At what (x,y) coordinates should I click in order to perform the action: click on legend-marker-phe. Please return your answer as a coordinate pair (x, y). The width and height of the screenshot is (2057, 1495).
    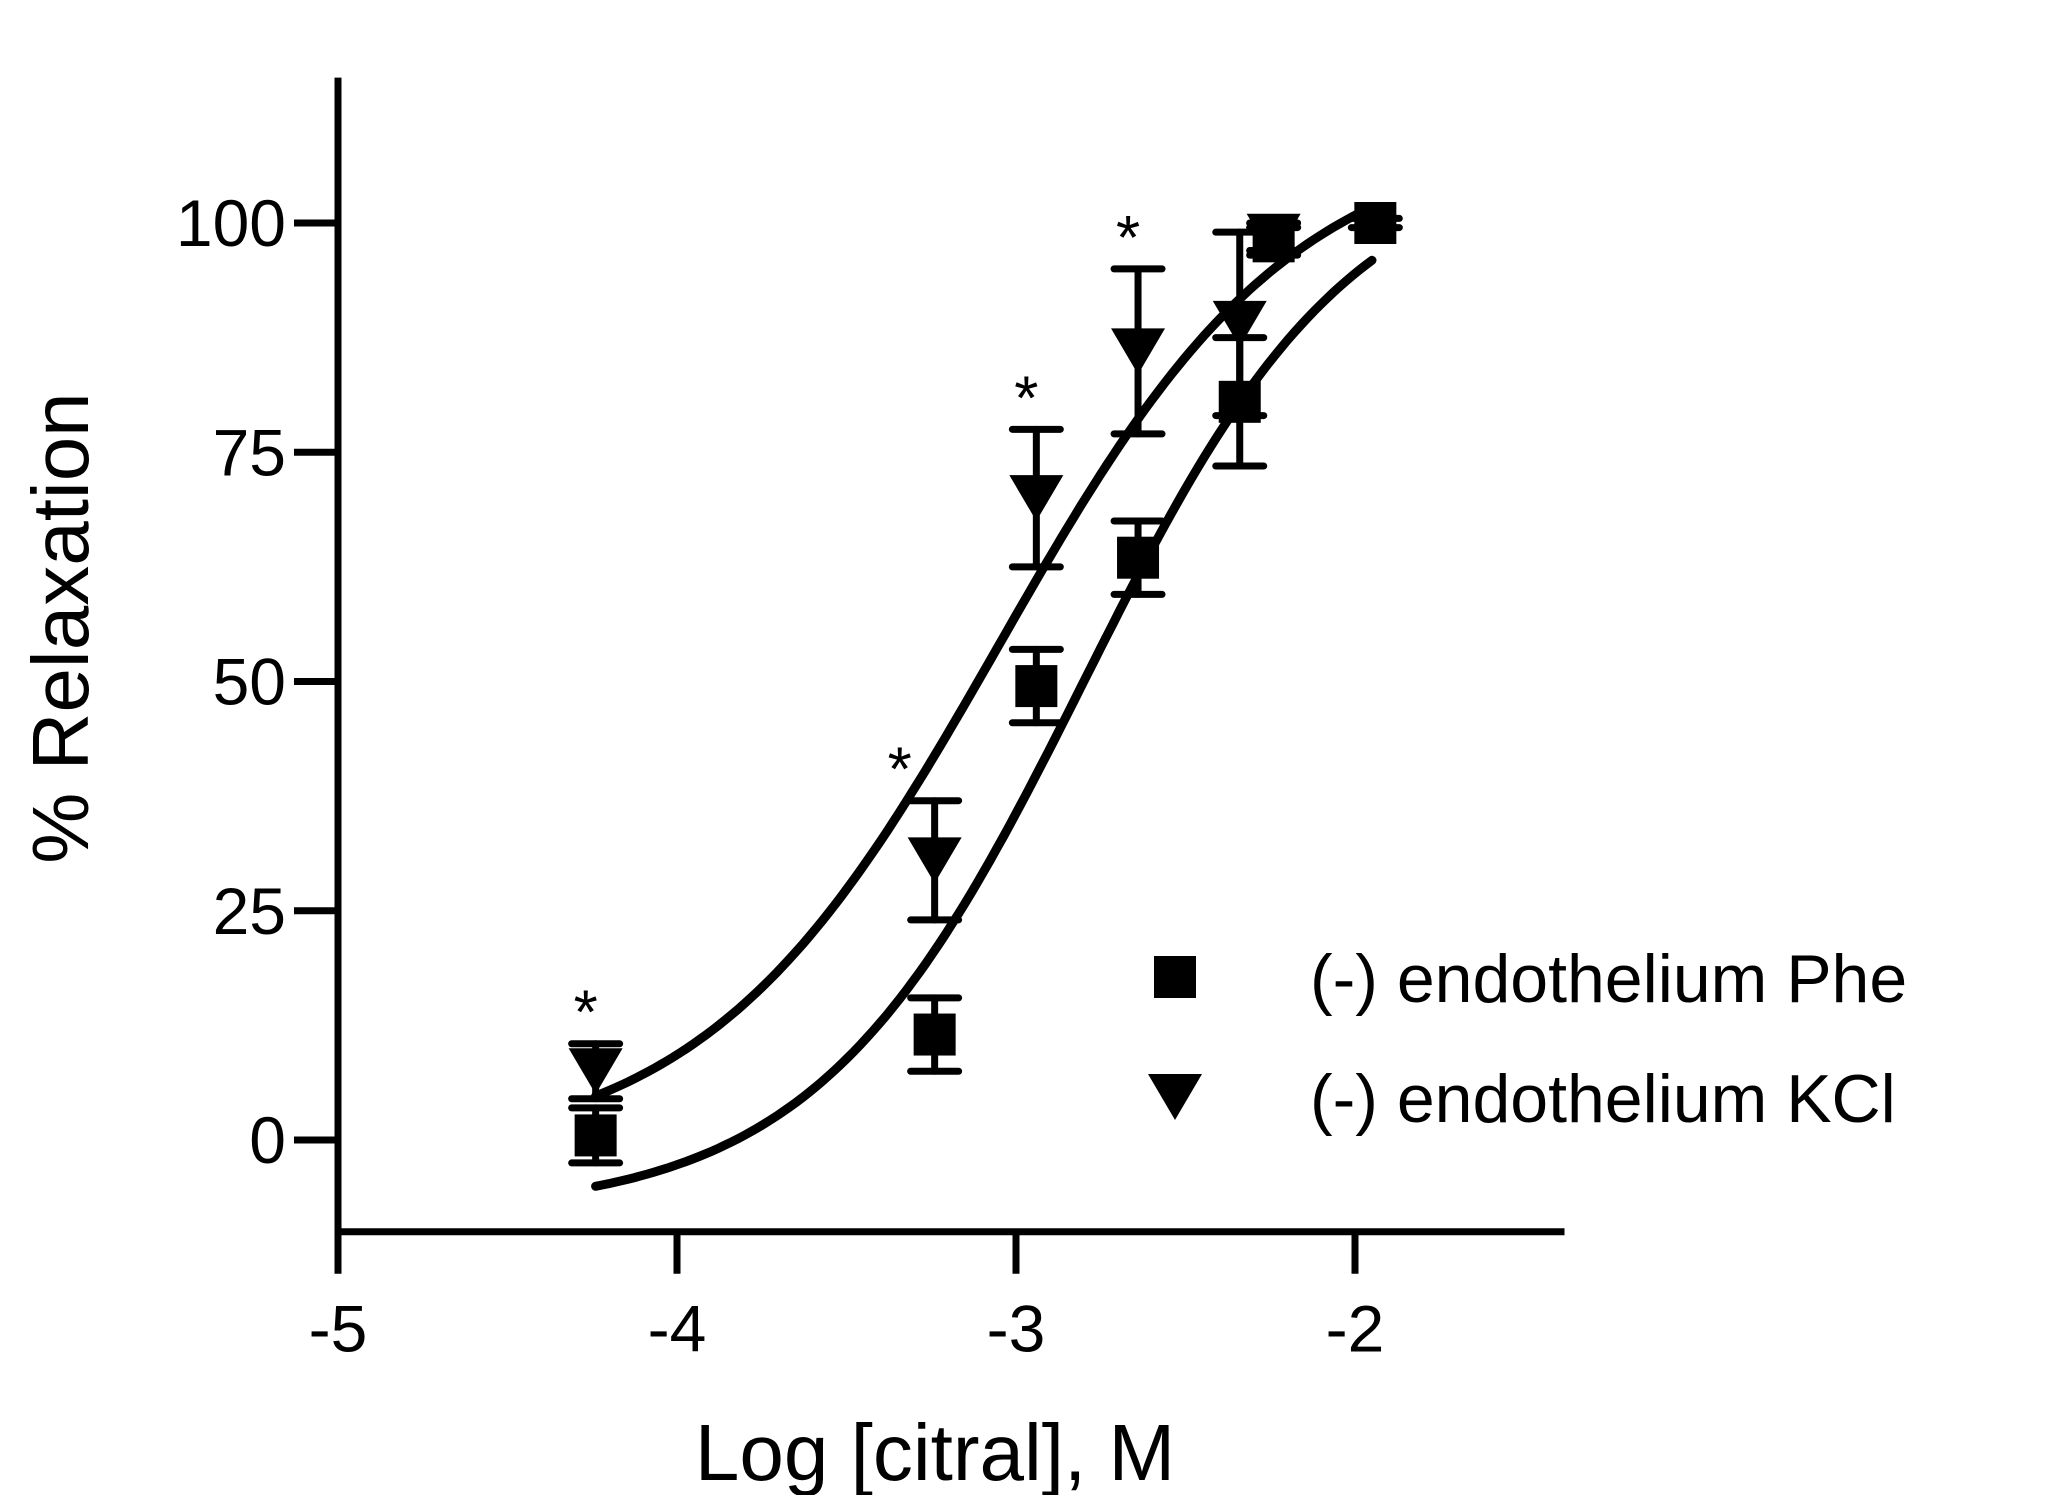
    Looking at the image, I should click on (1175, 977).